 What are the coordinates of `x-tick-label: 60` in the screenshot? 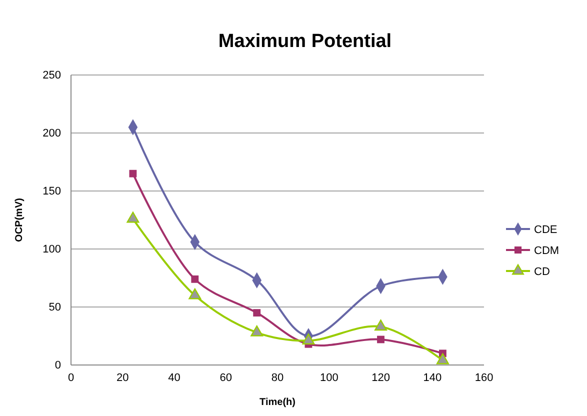 It's located at (226, 378).